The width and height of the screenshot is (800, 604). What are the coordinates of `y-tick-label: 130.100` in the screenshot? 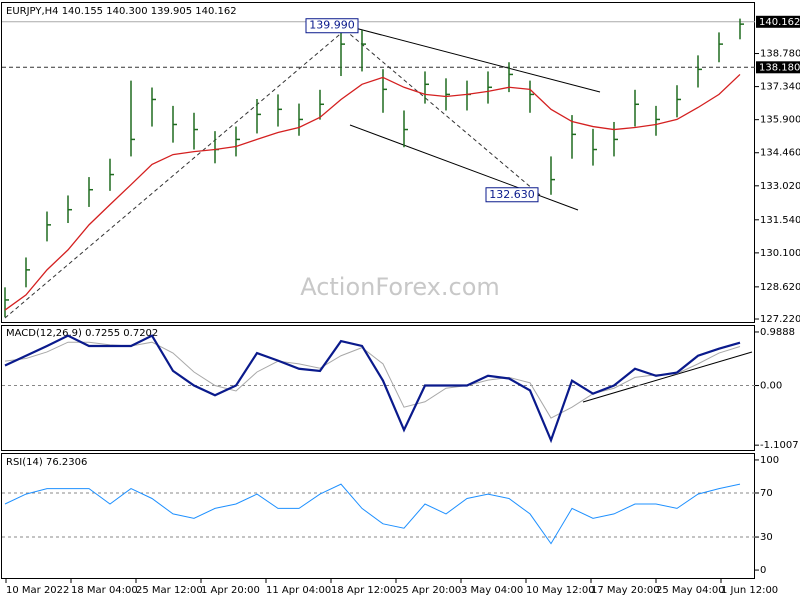 It's located at (780, 253).